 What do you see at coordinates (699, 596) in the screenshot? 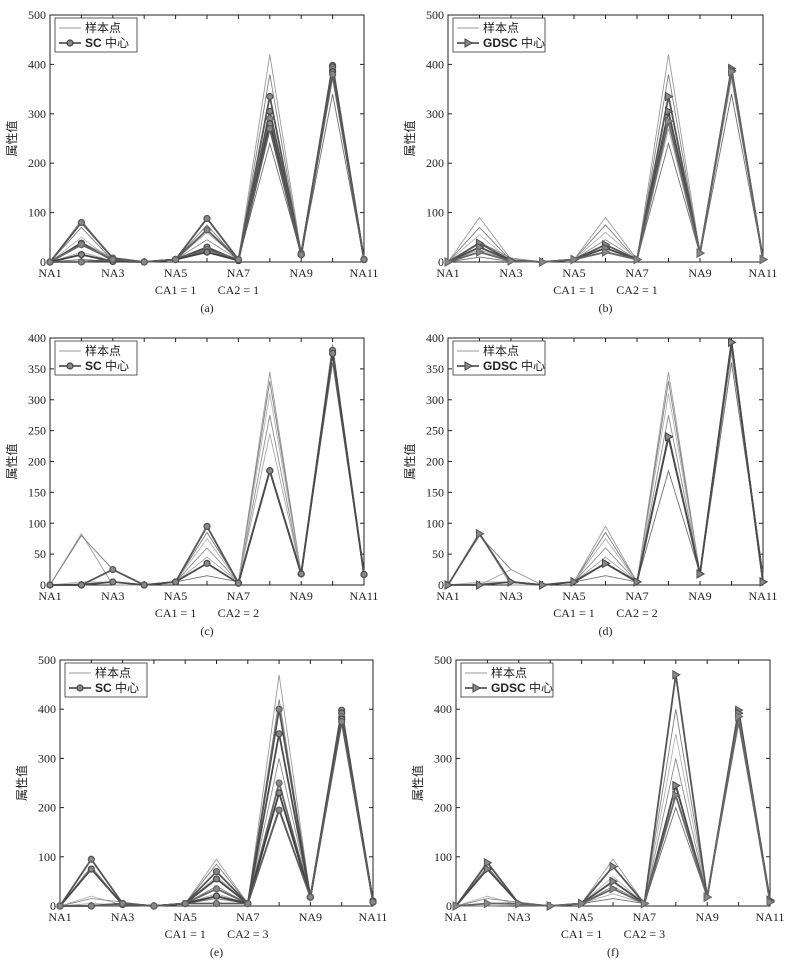
I see `x-tick-label: NA9` at bounding box center [699, 596].